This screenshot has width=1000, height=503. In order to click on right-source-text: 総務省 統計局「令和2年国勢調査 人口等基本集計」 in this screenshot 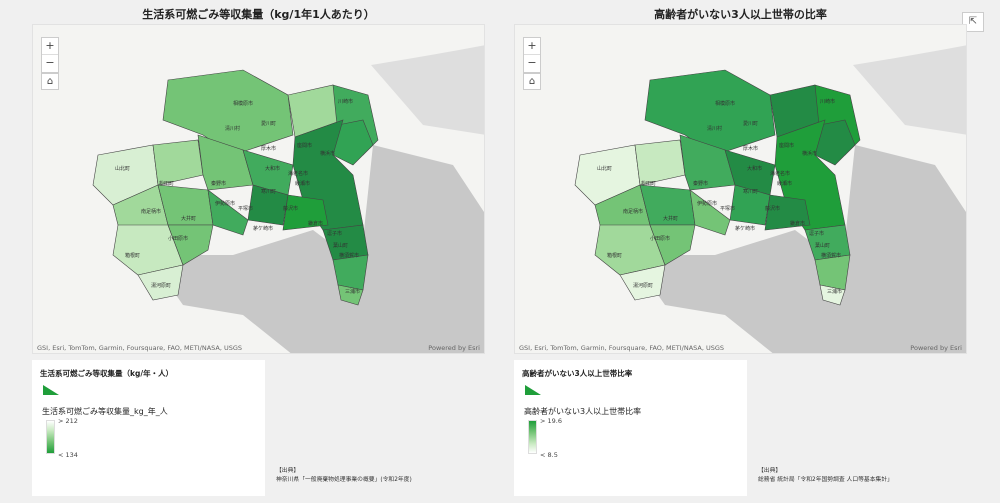, I will do `click(825, 480)`.